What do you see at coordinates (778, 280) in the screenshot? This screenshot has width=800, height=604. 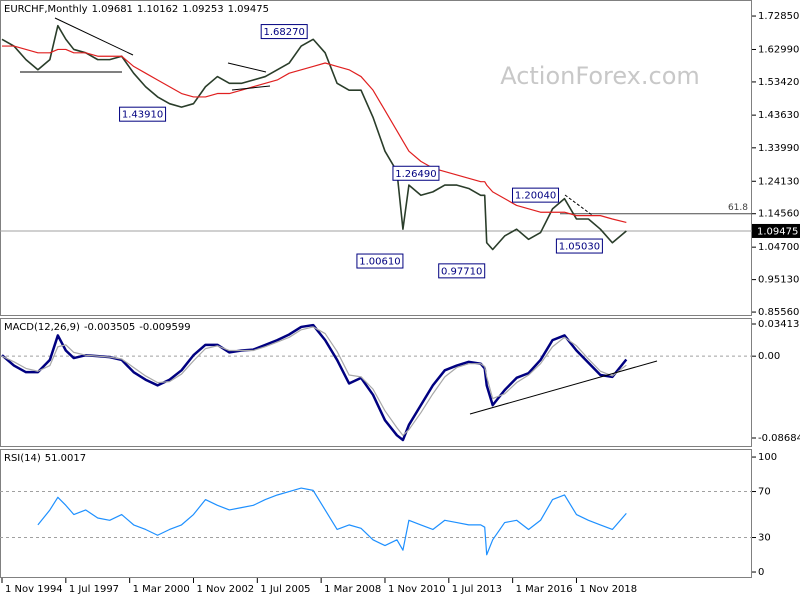 I see `y-tick-label: 0.95130` at bounding box center [778, 280].